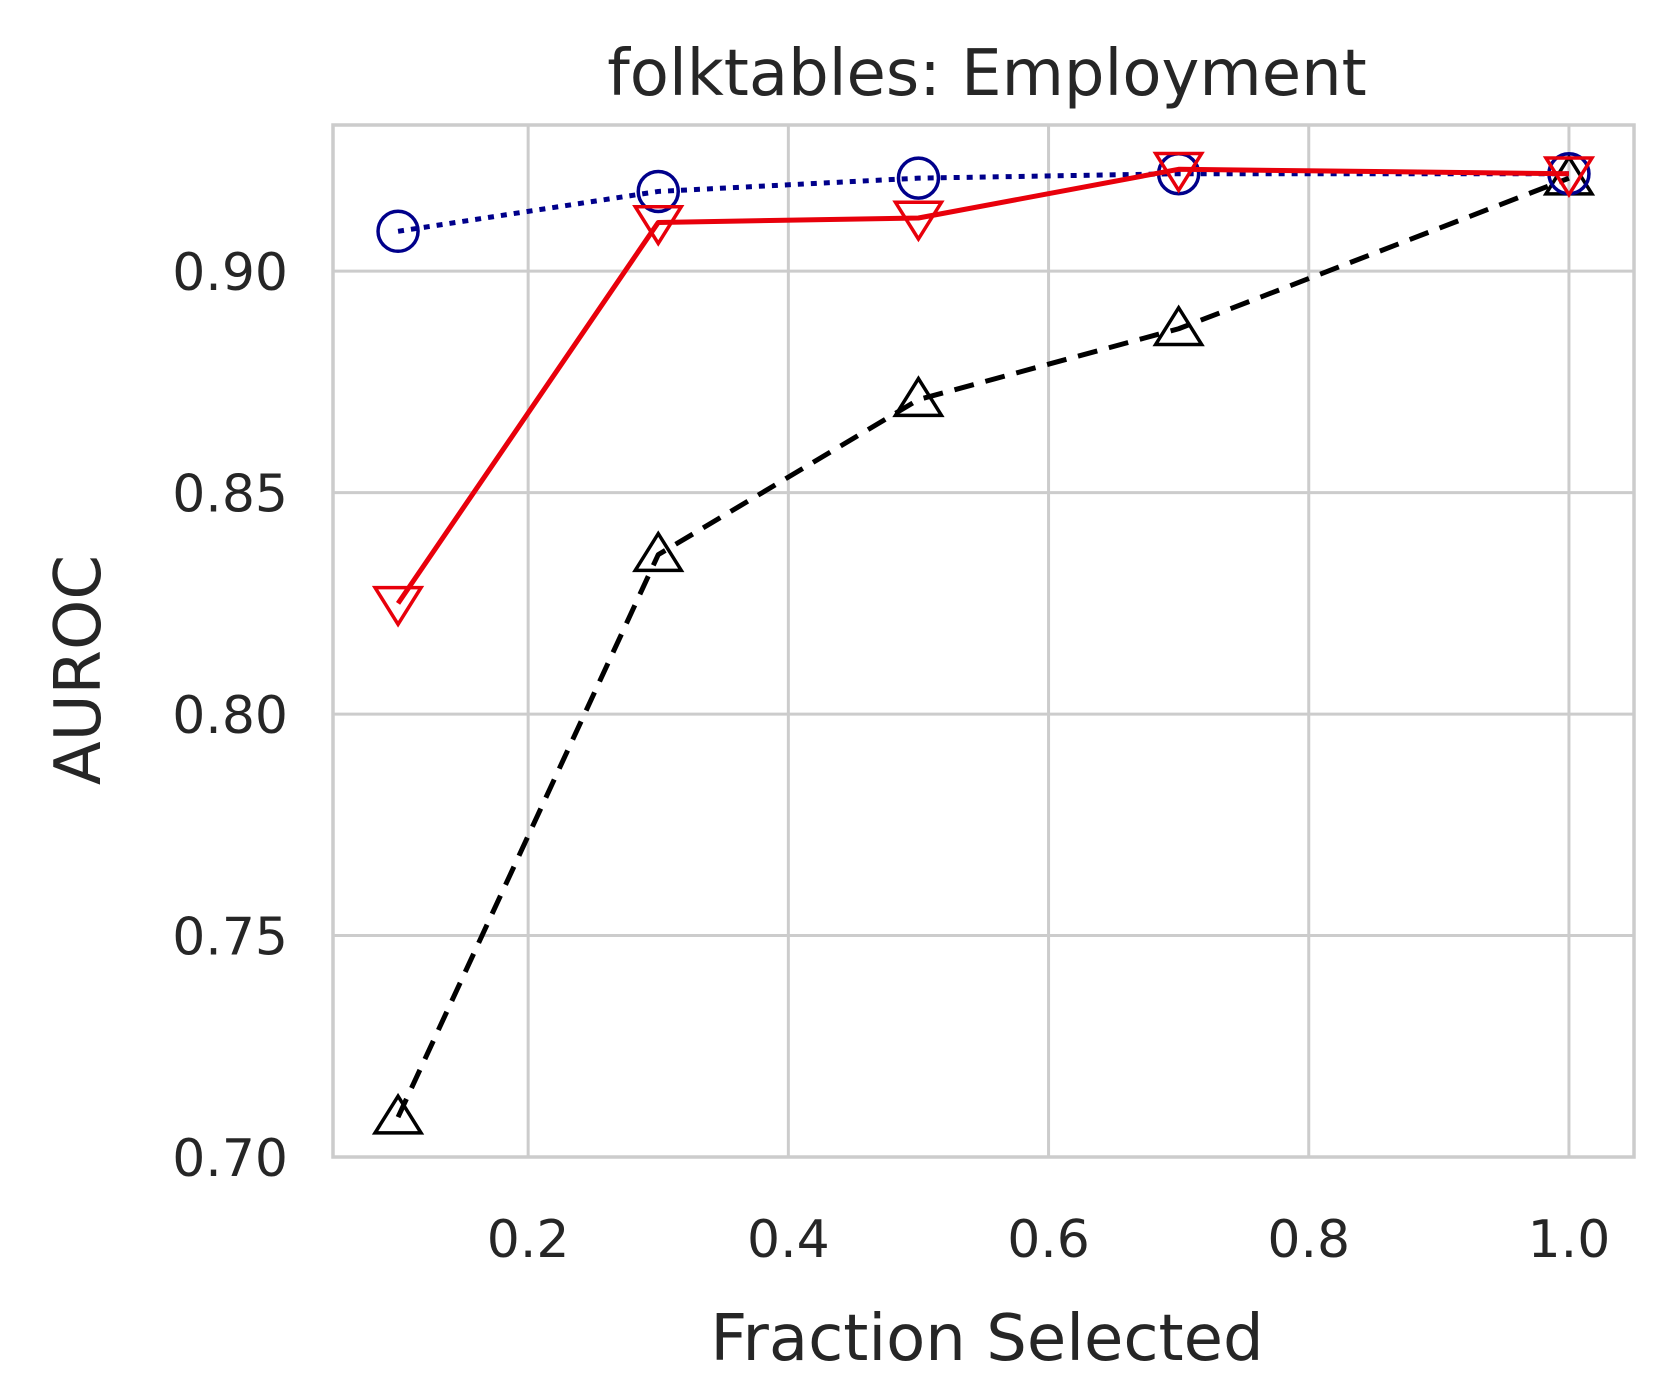 The image size is (1659, 1398). Describe the element at coordinates (1308, 1240) in the screenshot. I see `x-tick-label: 0.8` at that location.